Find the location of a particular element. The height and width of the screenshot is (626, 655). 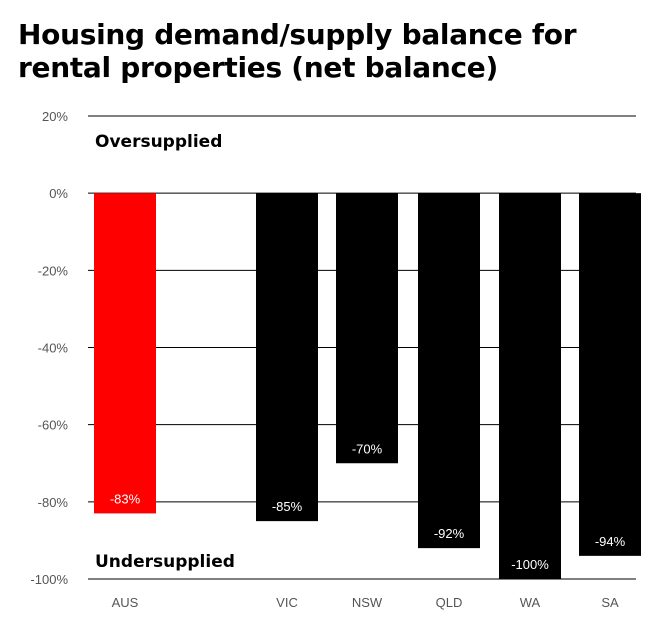

annotation-oversupplied: Oversupplied is located at coordinates (158, 142).